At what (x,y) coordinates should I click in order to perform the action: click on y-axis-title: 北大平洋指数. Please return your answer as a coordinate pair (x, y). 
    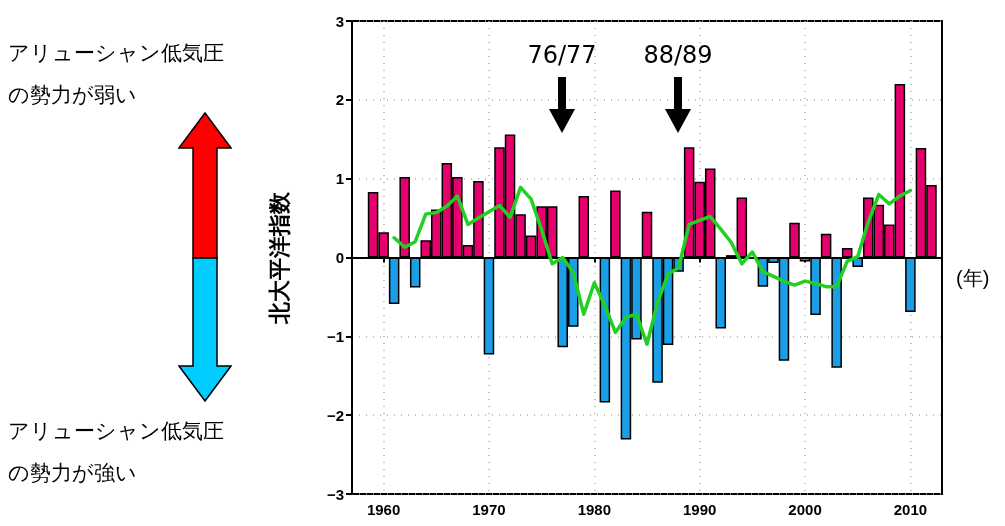
    Looking at the image, I should click on (279, 257).